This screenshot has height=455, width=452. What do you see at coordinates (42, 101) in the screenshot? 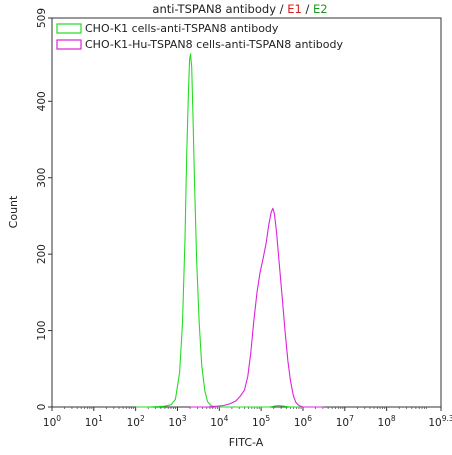
I see `y-tick-label: 400` at bounding box center [42, 101].